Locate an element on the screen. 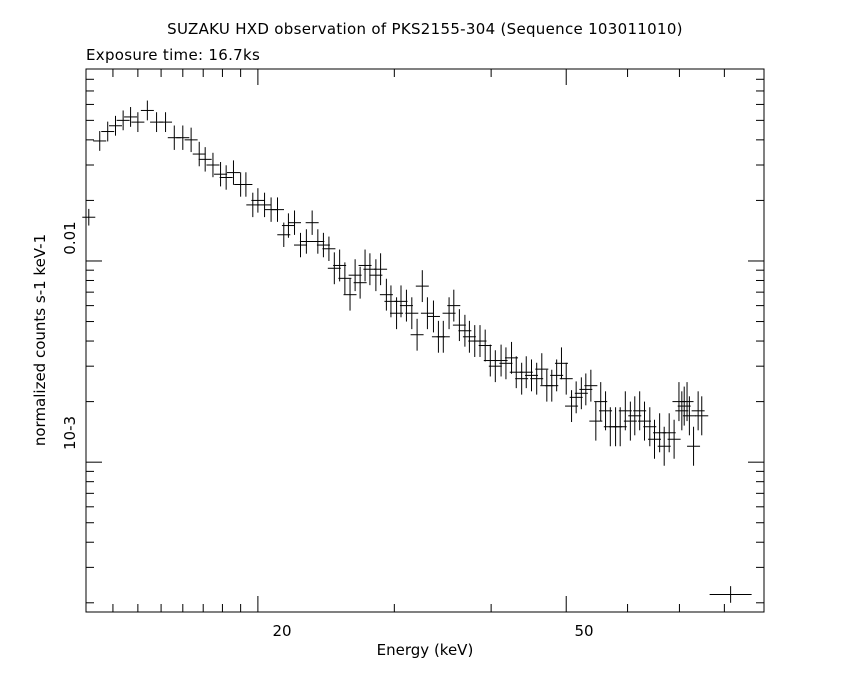 This screenshot has height=680, width=850. x-axis-label: Energy (keV) is located at coordinates (425, 650).